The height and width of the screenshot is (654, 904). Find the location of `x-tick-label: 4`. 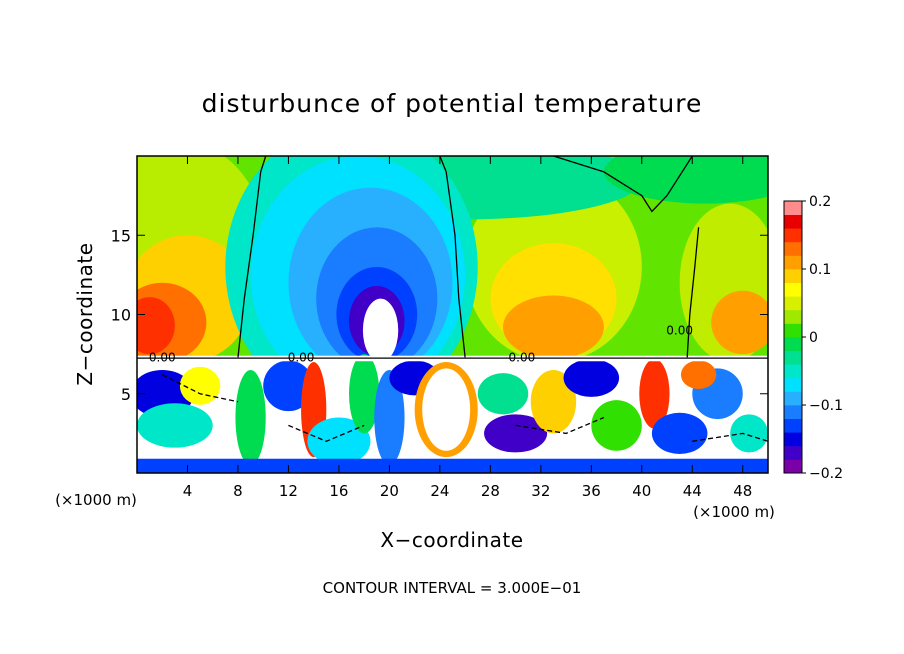

x-tick-label: 4 is located at coordinates (188, 491).